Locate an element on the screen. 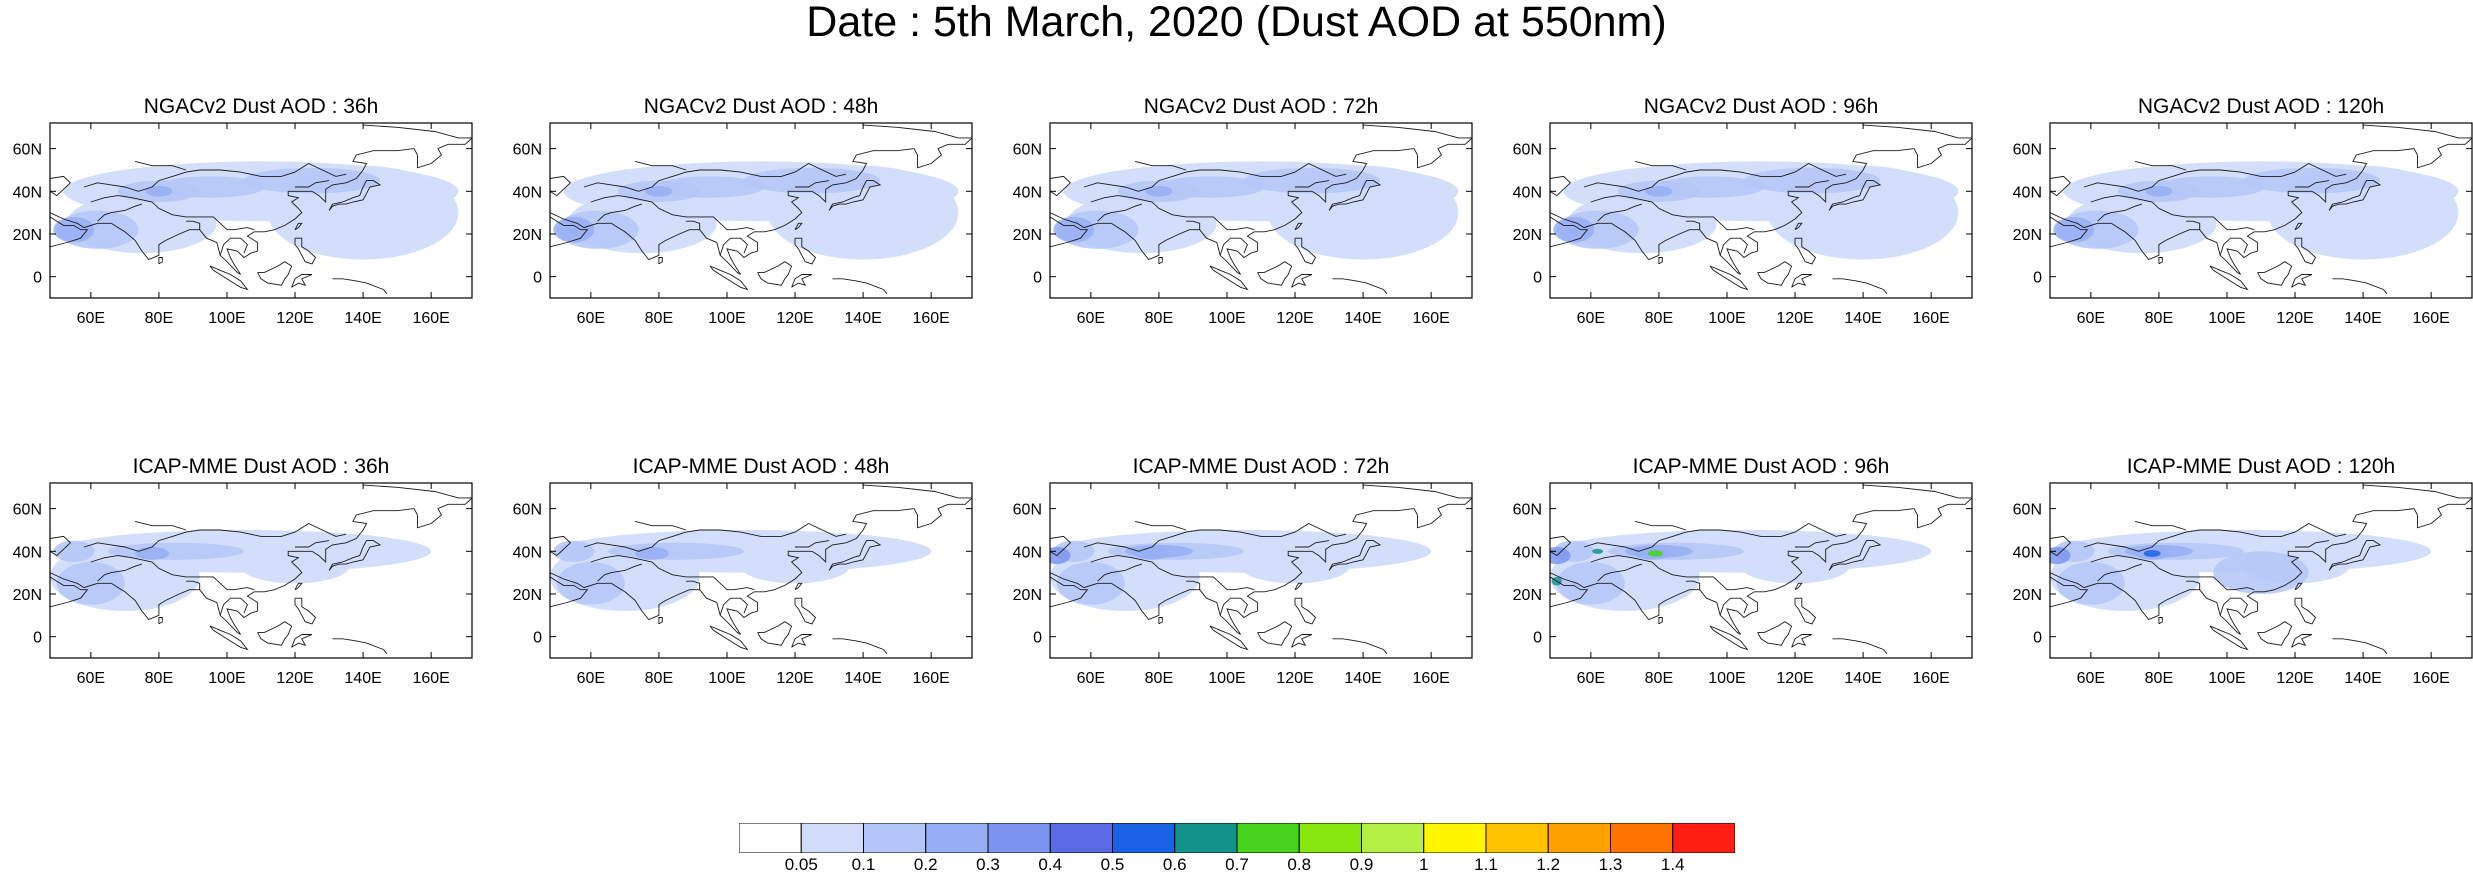 The width and height of the screenshot is (2473, 875). map-frame is located at coordinates (2261, 570).